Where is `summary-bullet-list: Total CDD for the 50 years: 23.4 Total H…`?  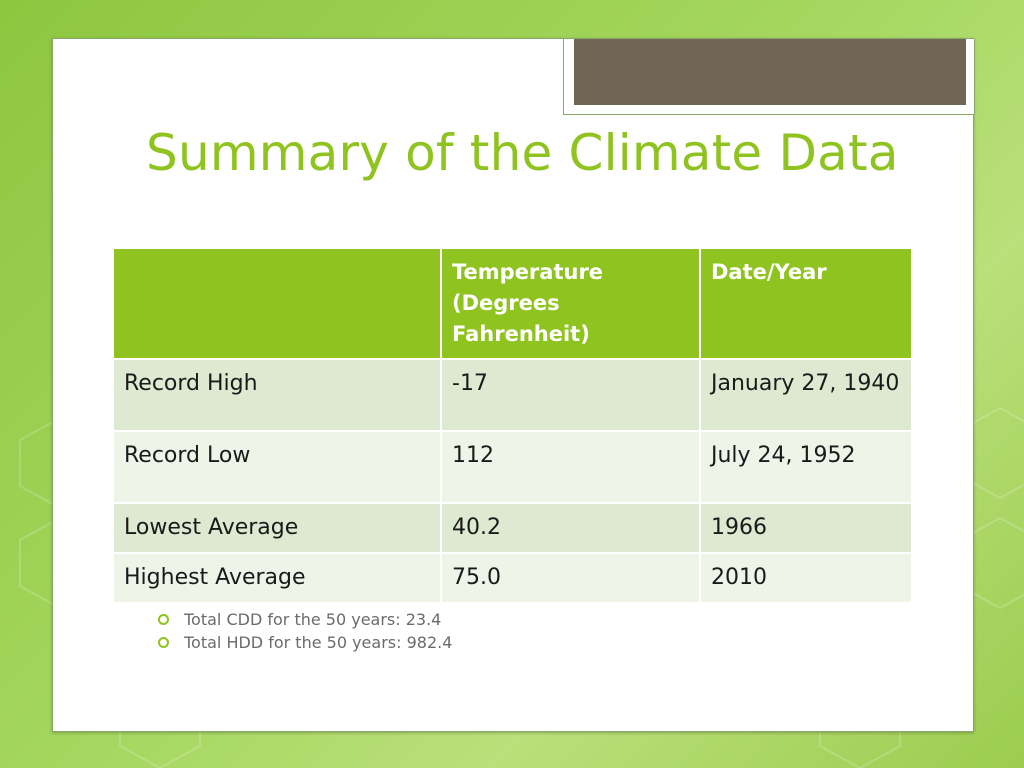
summary-bullet-list: Total CDD for the 50 years: 23.4 Total H… is located at coordinates (305, 631).